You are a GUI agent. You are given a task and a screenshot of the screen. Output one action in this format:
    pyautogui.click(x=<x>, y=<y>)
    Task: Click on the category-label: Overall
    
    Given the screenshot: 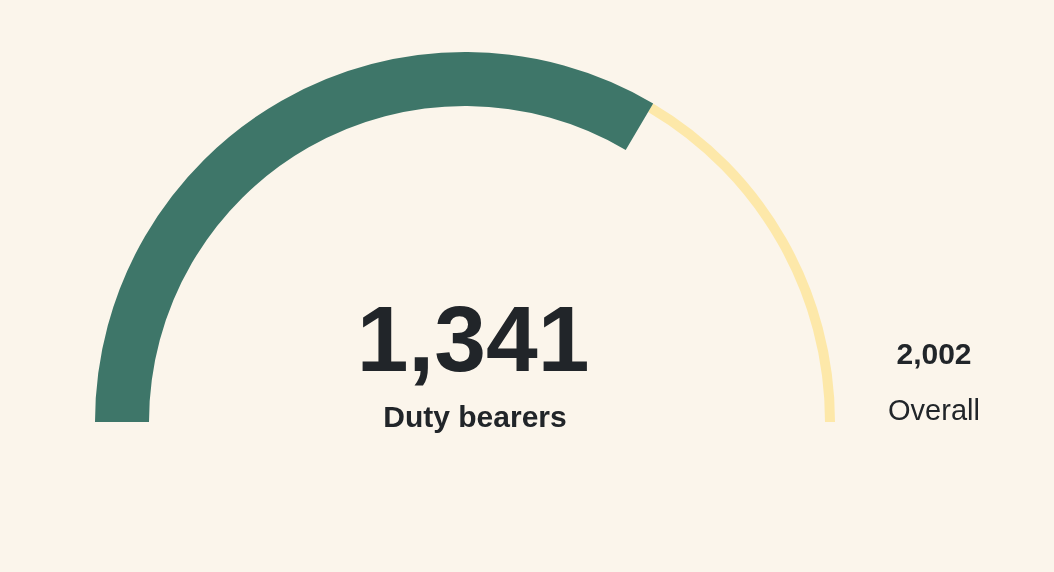 What is the action you would take?
    pyautogui.click(x=934, y=410)
    